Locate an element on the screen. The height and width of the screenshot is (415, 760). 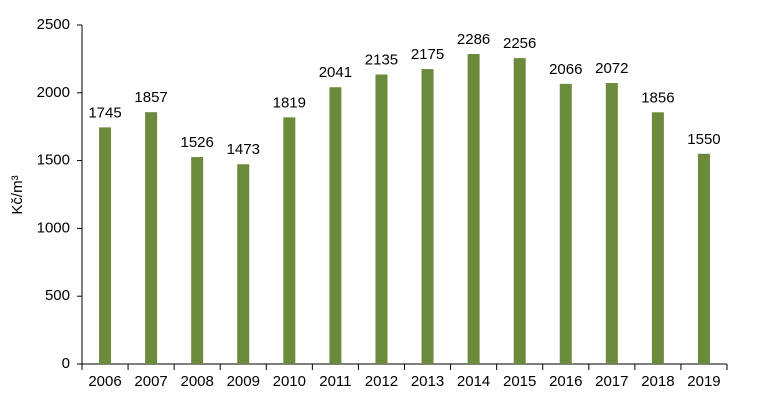
data-label: 2041 is located at coordinates (335, 72).